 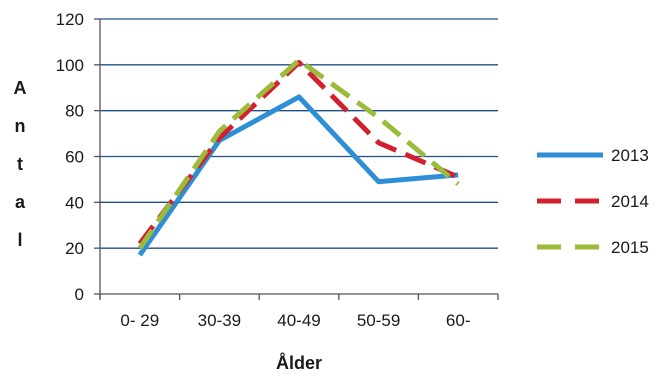 What do you see at coordinates (378, 320) in the screenshot?
I see `x-tick-label: 50-59` at bounding box center [378, 320].